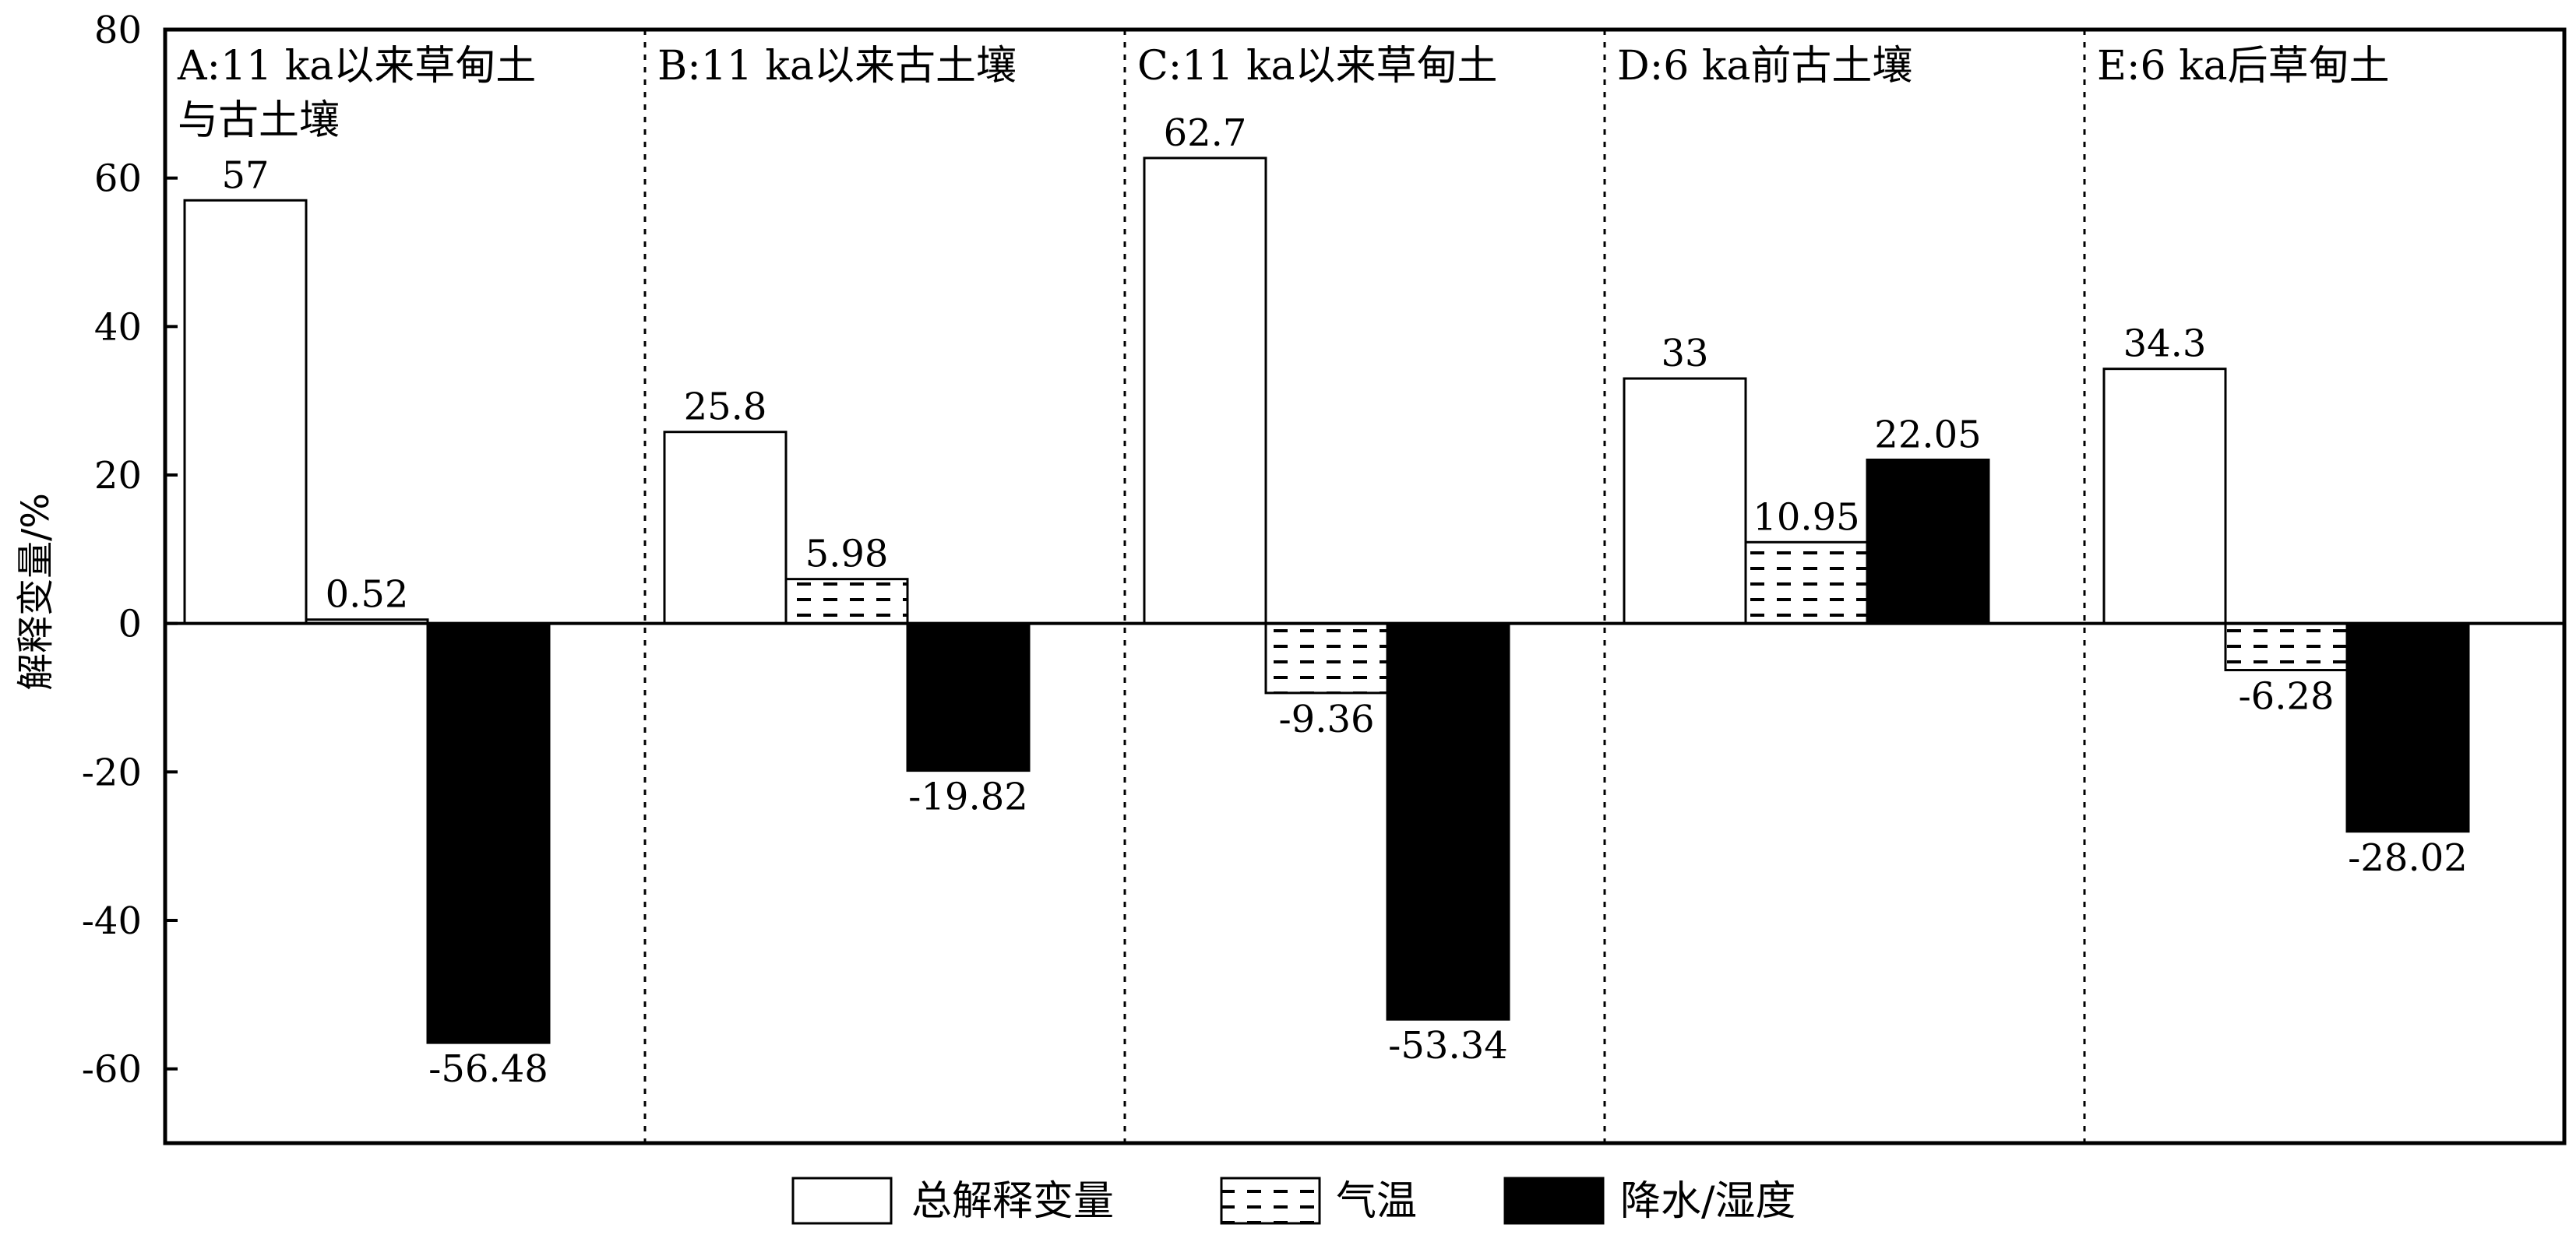  What do you see at coordinates (968, 797) in the screenshot?
I see `data-label: -19.82` at bounding box center [968, 797].